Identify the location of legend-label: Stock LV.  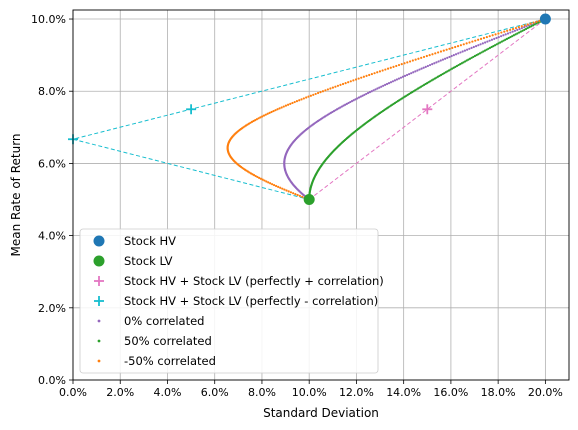
(148, 261).